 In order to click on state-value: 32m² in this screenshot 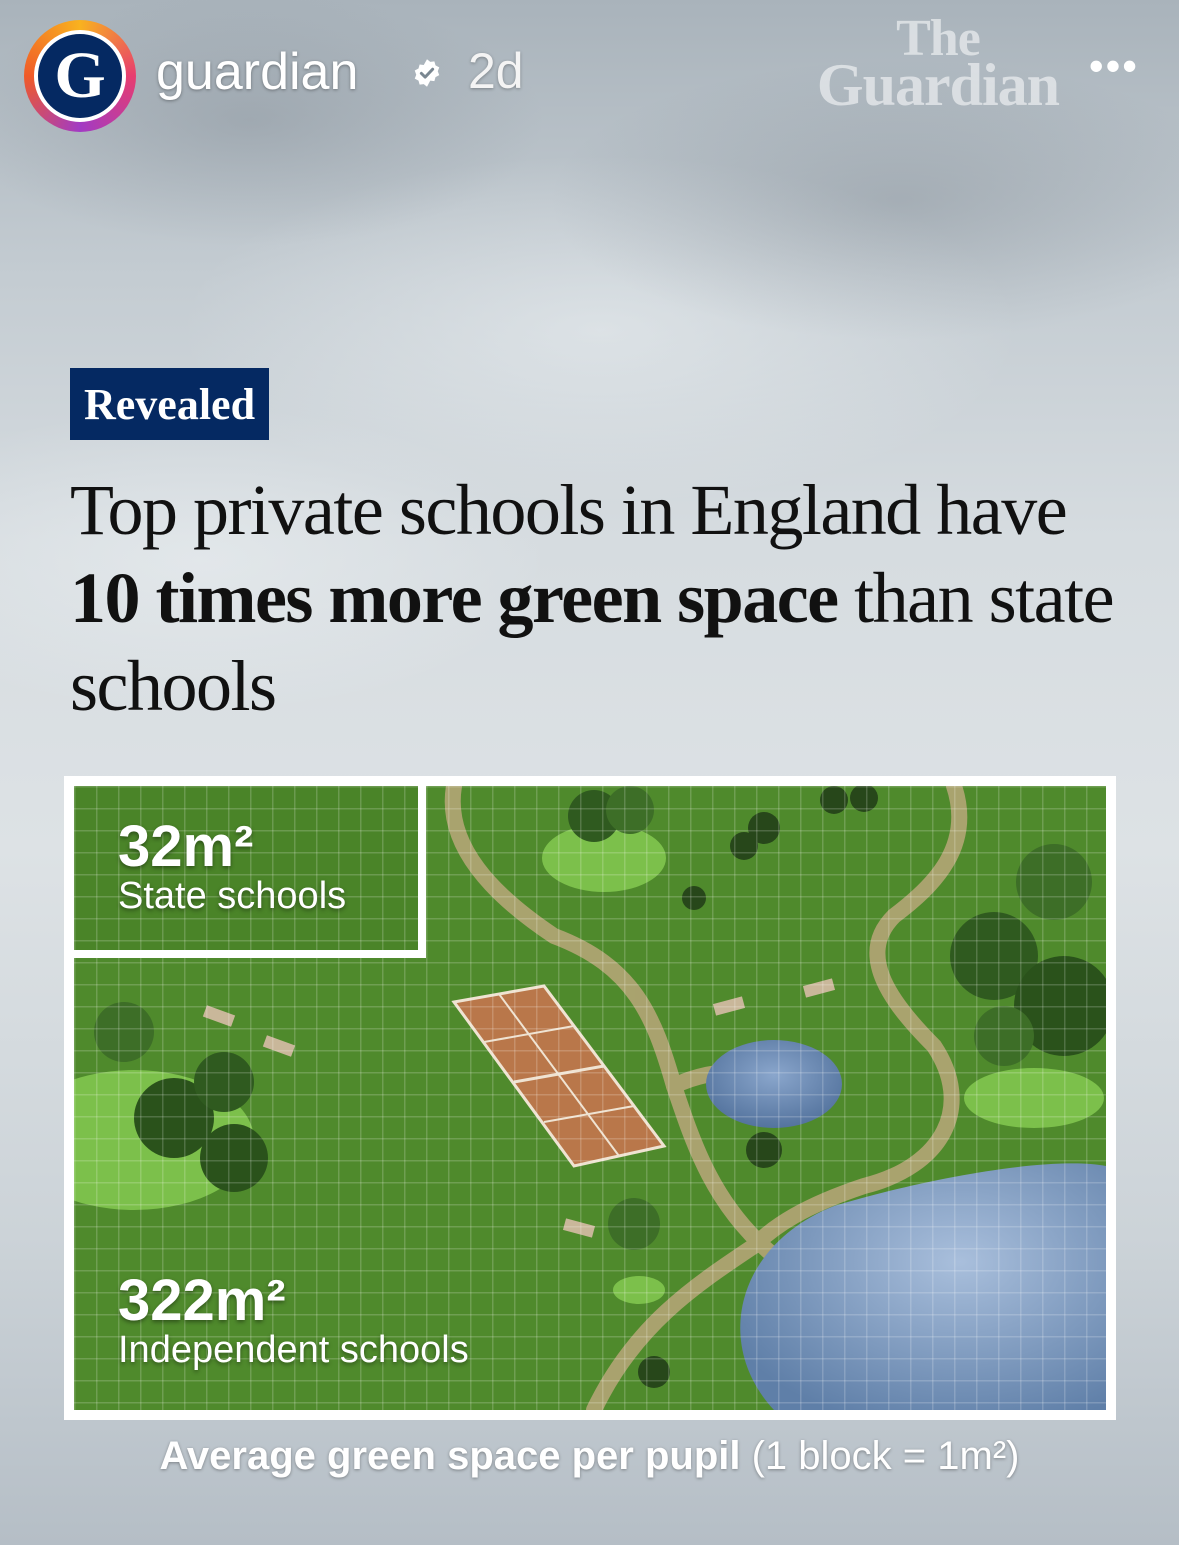, I will do `click(186, 846)`.